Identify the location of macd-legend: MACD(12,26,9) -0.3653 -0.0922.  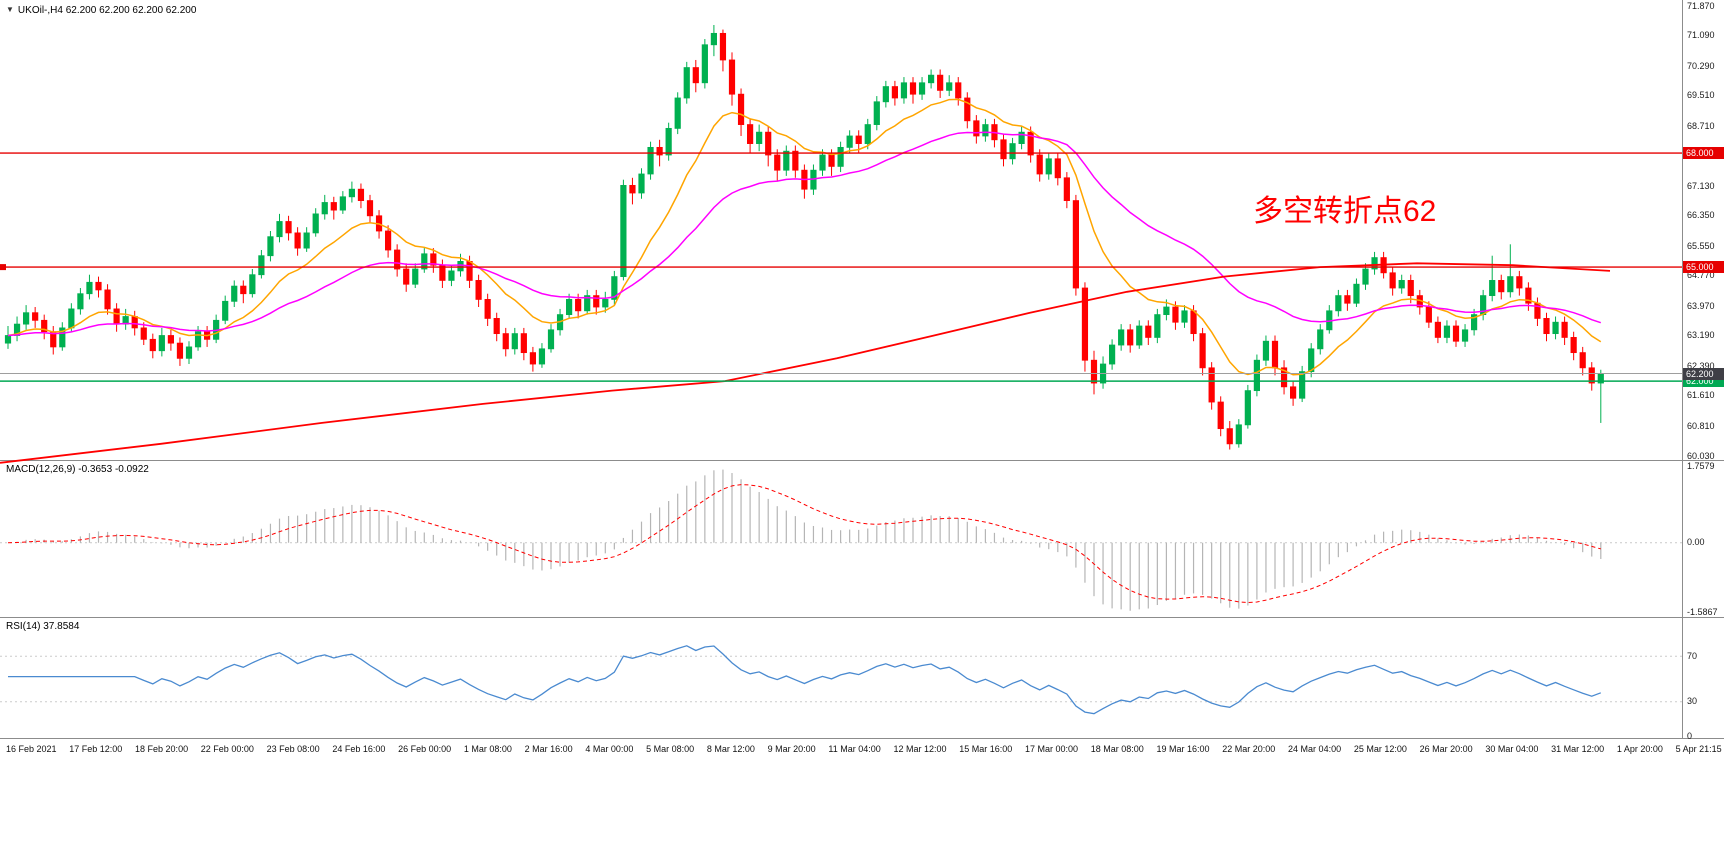
(77, 469).